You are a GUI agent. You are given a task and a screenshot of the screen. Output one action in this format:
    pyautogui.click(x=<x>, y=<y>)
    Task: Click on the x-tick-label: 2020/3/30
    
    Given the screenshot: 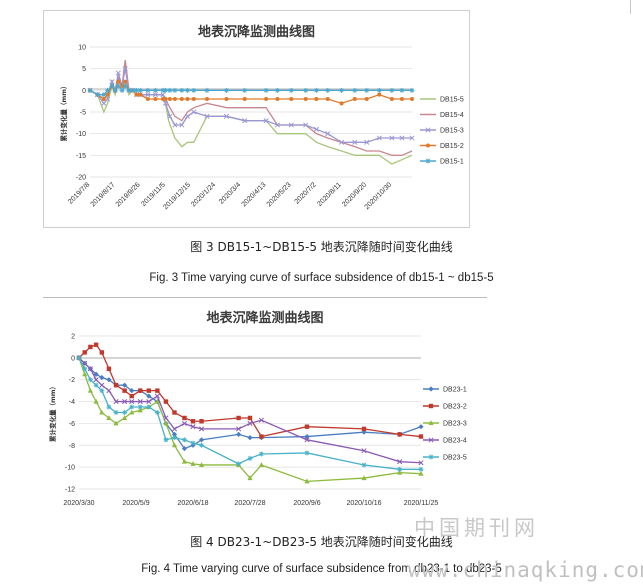 What is the action you would take?
    pyautogui.click(x=78, y=503)
    